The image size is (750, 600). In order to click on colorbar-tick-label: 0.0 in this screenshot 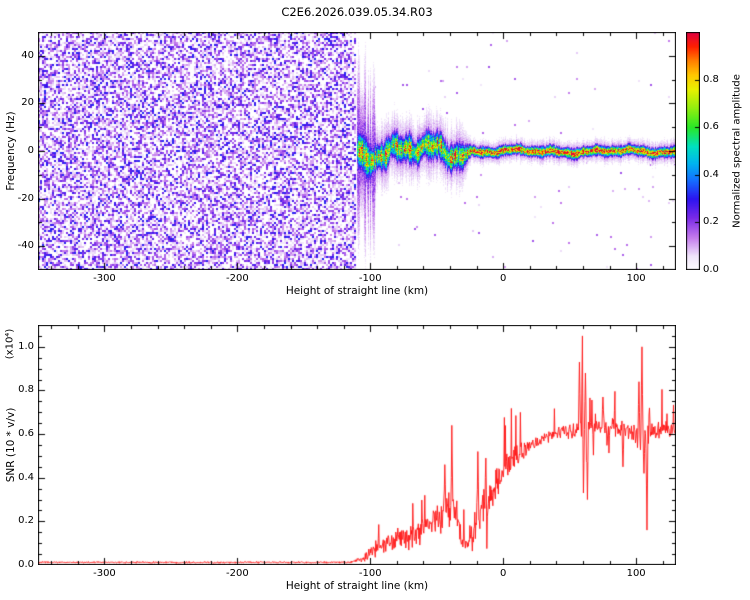, I will do `click(711, 269)`.